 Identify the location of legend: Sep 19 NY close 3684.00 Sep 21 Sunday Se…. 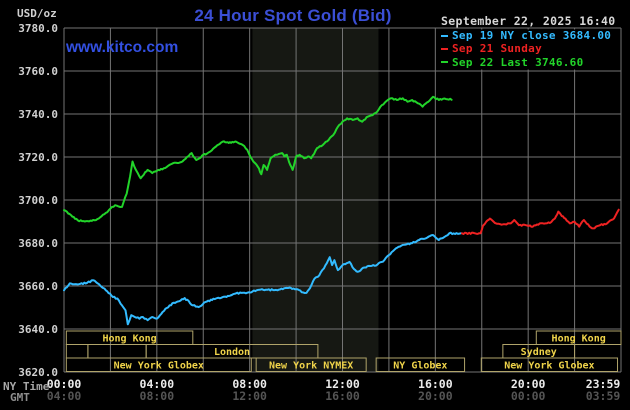
(526, 49).